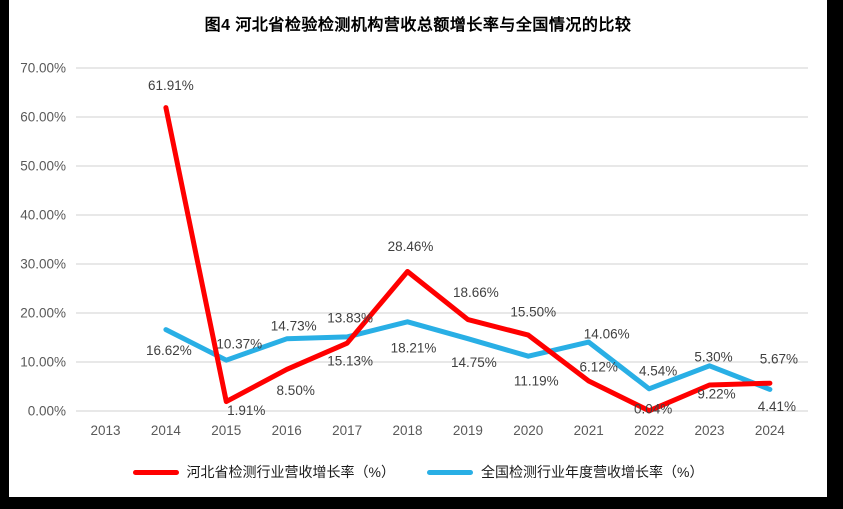  Describe the element at coordinates (770, 430) in the screenshot. I see `x-axis-label: 2024` at that location.